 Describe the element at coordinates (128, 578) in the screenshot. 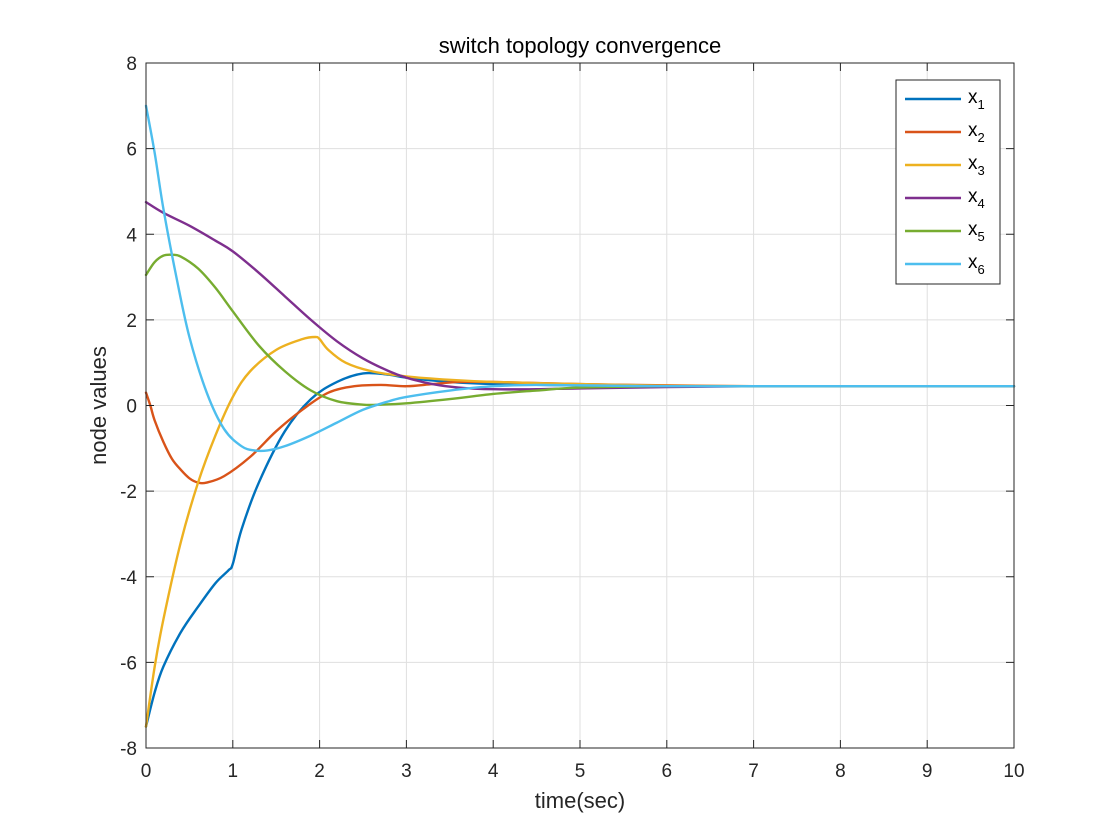

I see `y-tick-label: -4` at that location.